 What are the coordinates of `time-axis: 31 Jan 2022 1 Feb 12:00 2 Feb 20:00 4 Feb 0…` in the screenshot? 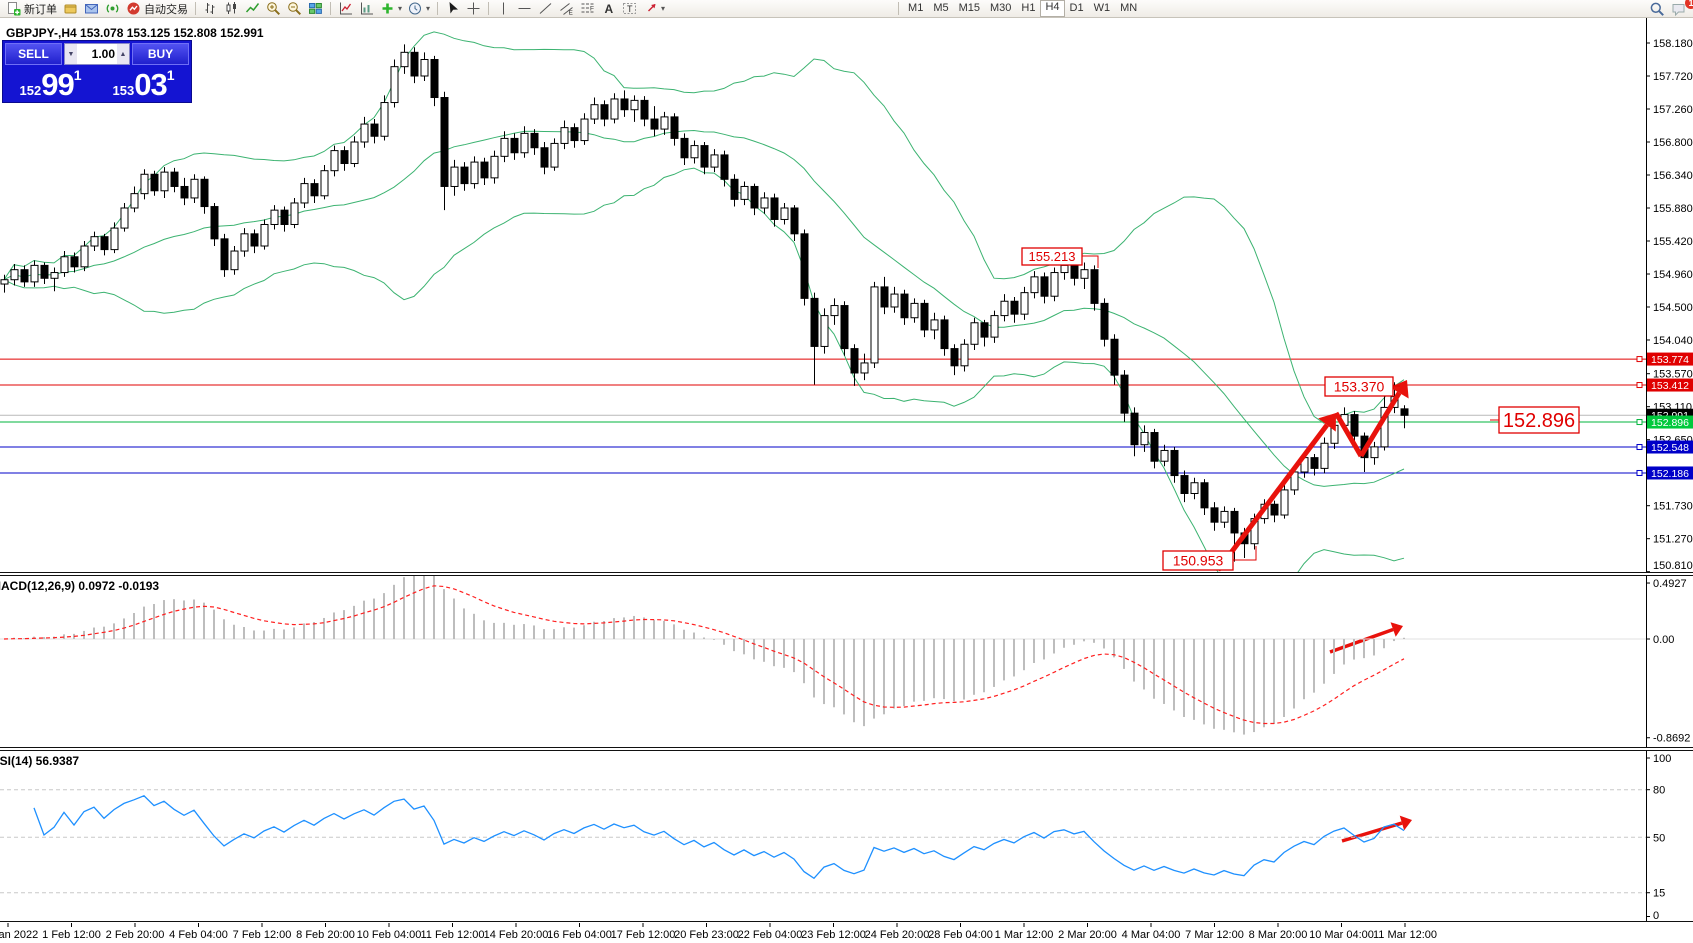 It's located at (846, 933).